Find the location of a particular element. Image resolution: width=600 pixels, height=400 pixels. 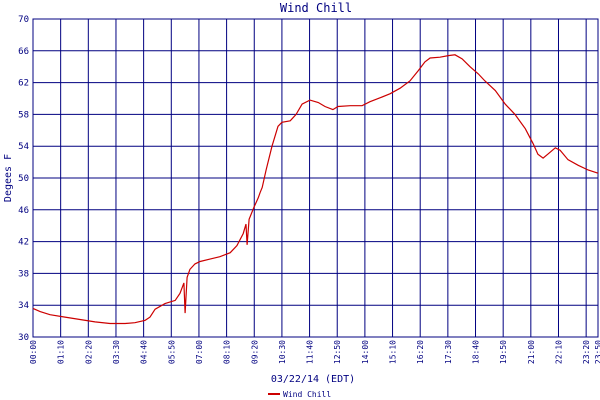

x-tick-label: 17:30 is located at coordinates (448, 352).